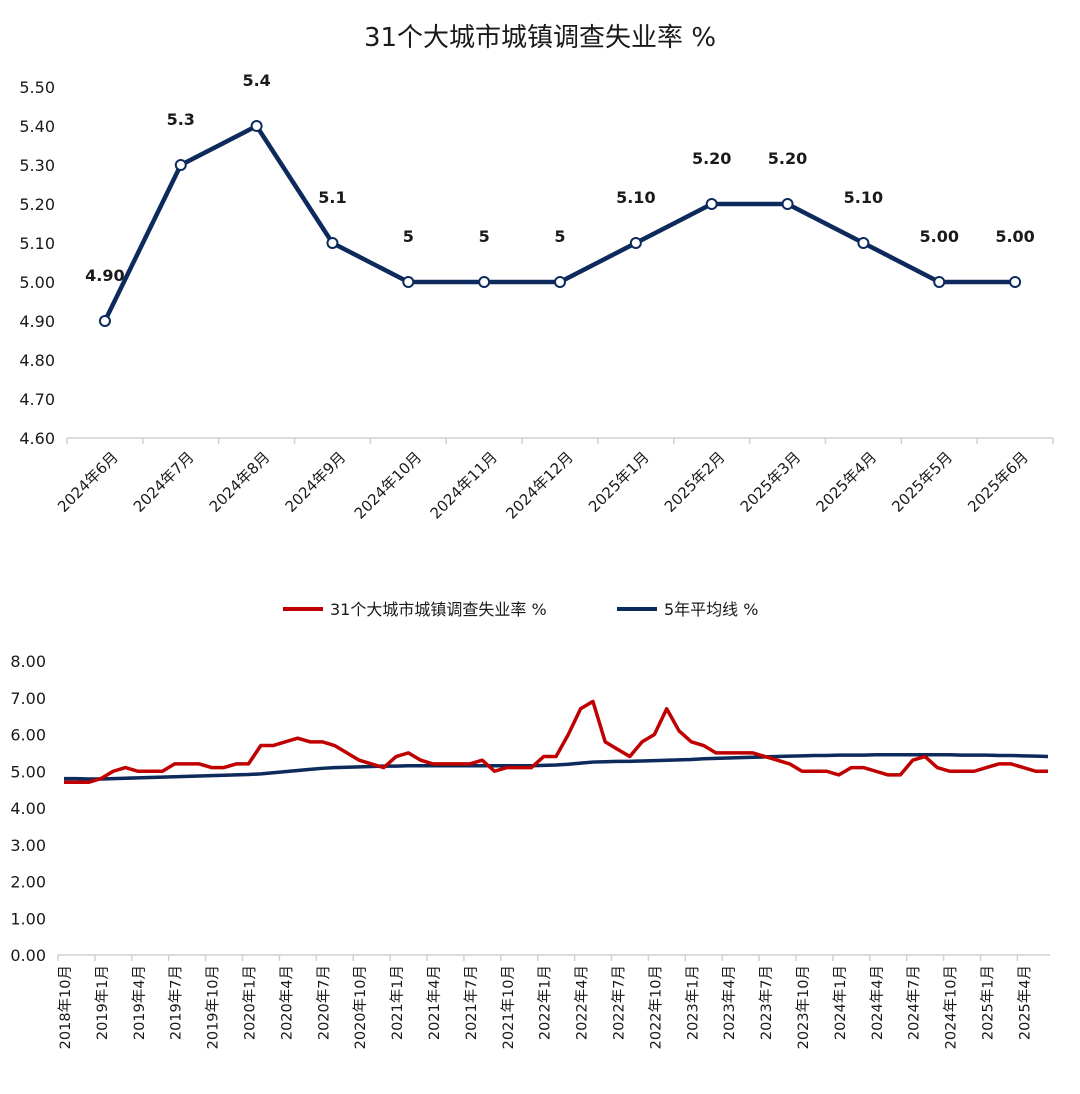 This screenshot has width=1080, height=1094. What do you see at coordinates (545, 1002) in the screenshot?
I see `x-tick-label: 2022年1月` at bounding box center [545, 1002].